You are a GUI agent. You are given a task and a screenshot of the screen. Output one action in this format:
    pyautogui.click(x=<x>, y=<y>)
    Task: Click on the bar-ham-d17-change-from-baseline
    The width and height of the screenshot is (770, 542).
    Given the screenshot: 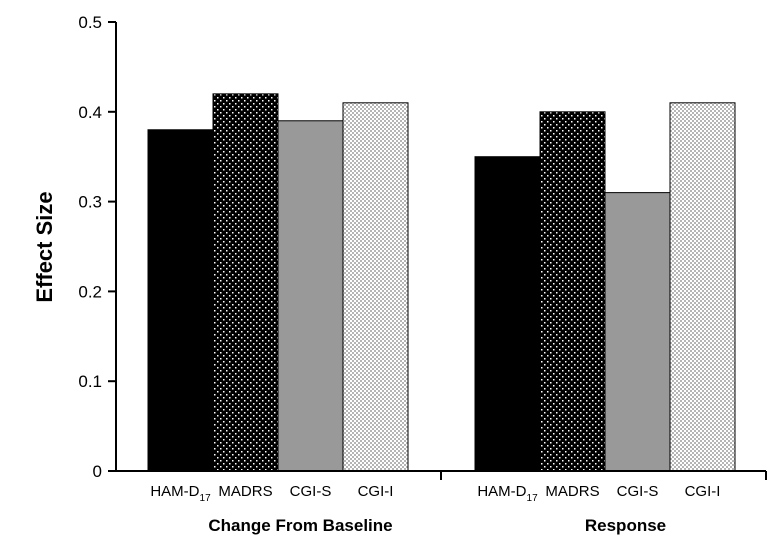 What is the action you would take?
    pyautogui.click(x=180, y=300)
    